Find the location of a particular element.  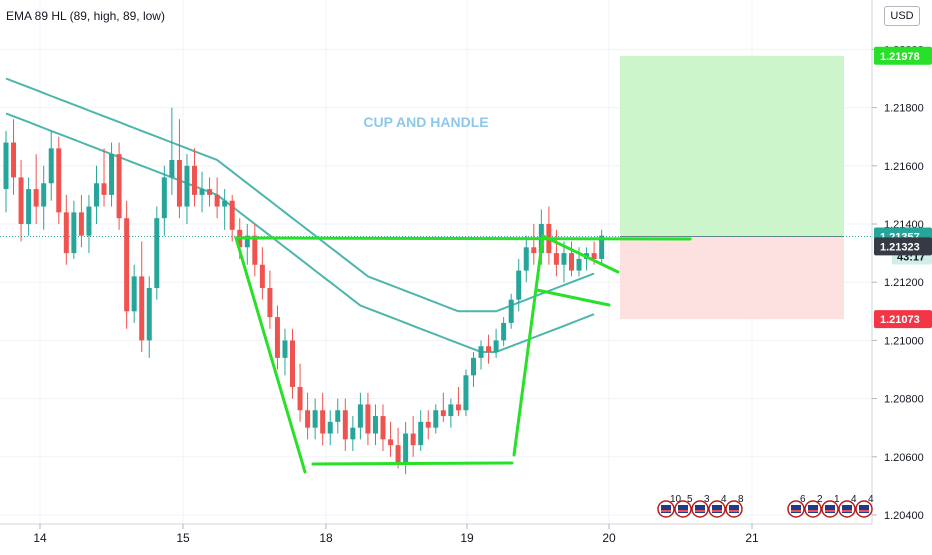

cup-right-side is located at coordinates (528, 345).